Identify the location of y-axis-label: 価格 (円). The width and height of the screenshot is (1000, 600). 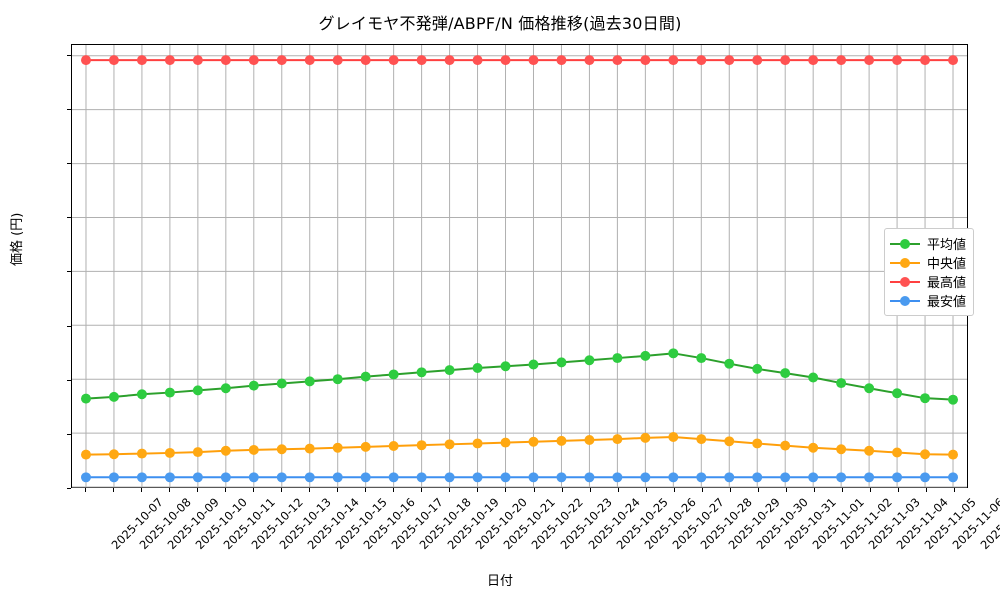
(17, 239).